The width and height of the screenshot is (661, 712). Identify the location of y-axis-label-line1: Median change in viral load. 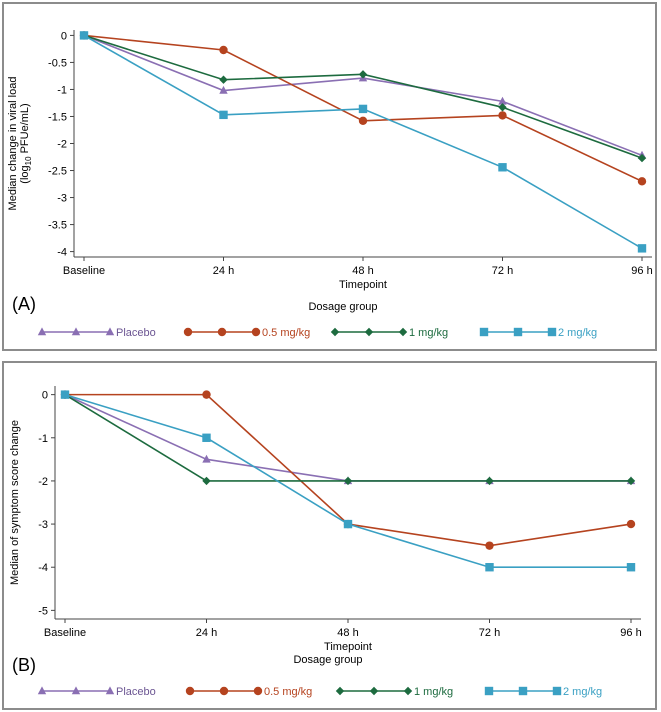
(13, 144).